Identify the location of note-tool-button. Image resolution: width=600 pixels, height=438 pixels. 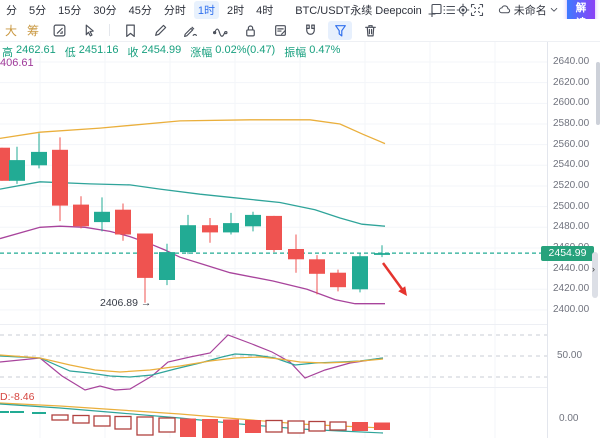
(280, 30).